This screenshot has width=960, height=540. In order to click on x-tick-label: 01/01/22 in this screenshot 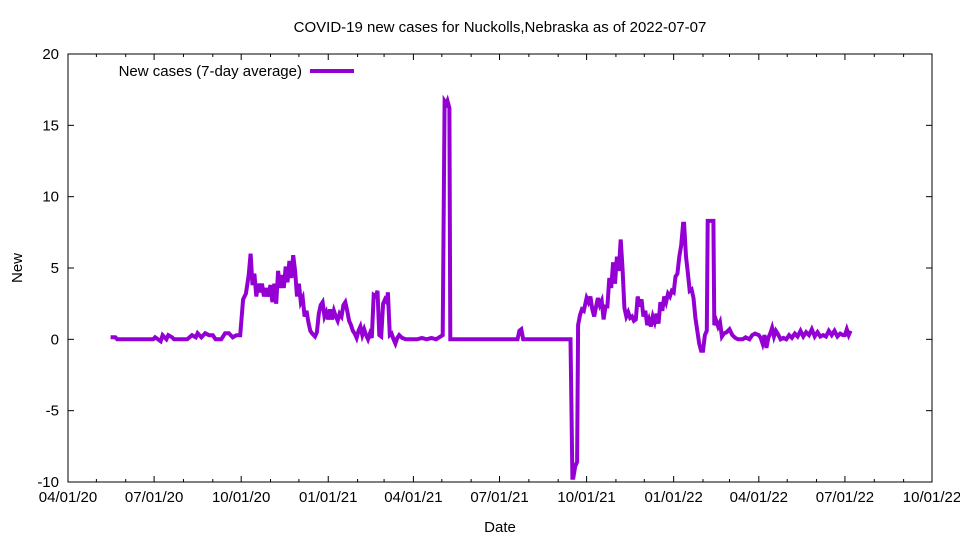, I will do `click(673, 497)`.